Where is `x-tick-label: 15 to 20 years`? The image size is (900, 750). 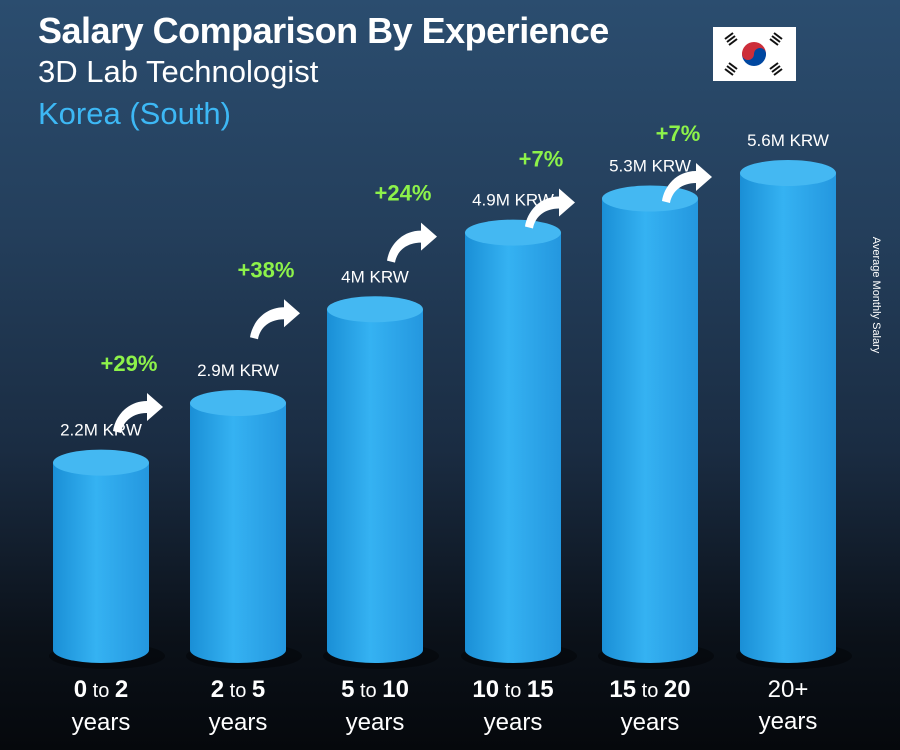
x-tick-label: 15 to 20 years is located at coordinates (650, 706).